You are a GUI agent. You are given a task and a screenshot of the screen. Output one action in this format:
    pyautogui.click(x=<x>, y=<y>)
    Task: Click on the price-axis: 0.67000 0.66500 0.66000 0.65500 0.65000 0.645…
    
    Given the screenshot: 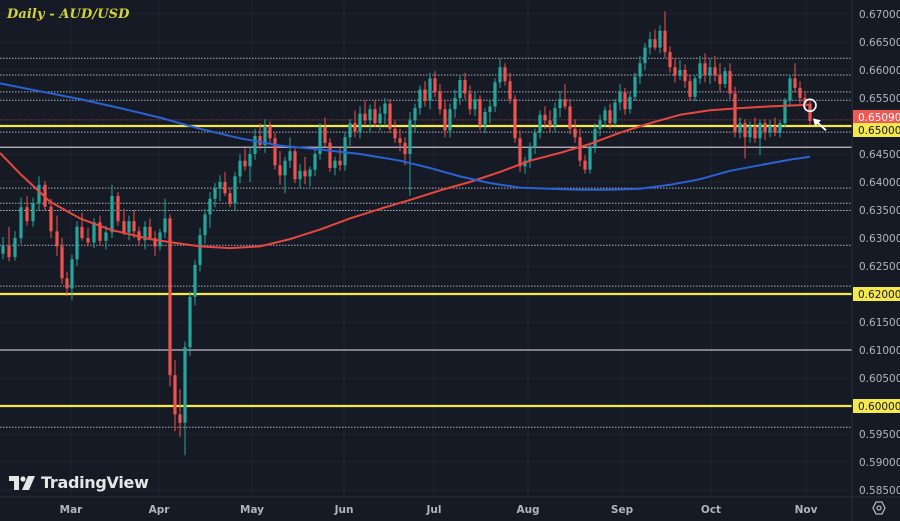 What is the action you would take?
    pyautogui.click(x=876, y=253)
    